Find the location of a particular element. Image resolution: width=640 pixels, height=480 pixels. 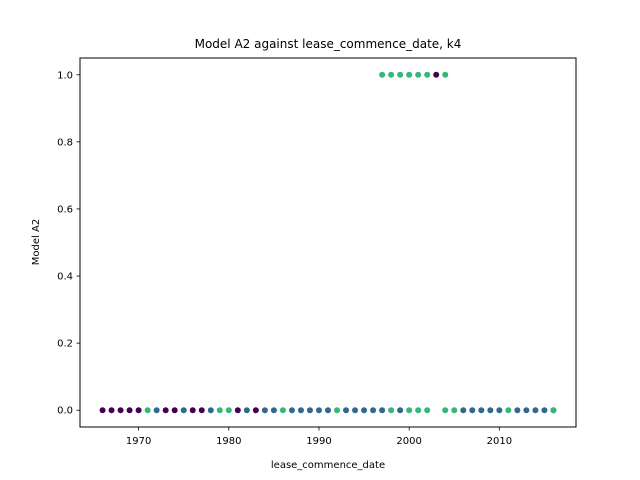

chart-title: Model A2 against lease_commence_date, k4 is located at coordinates (328, 44).